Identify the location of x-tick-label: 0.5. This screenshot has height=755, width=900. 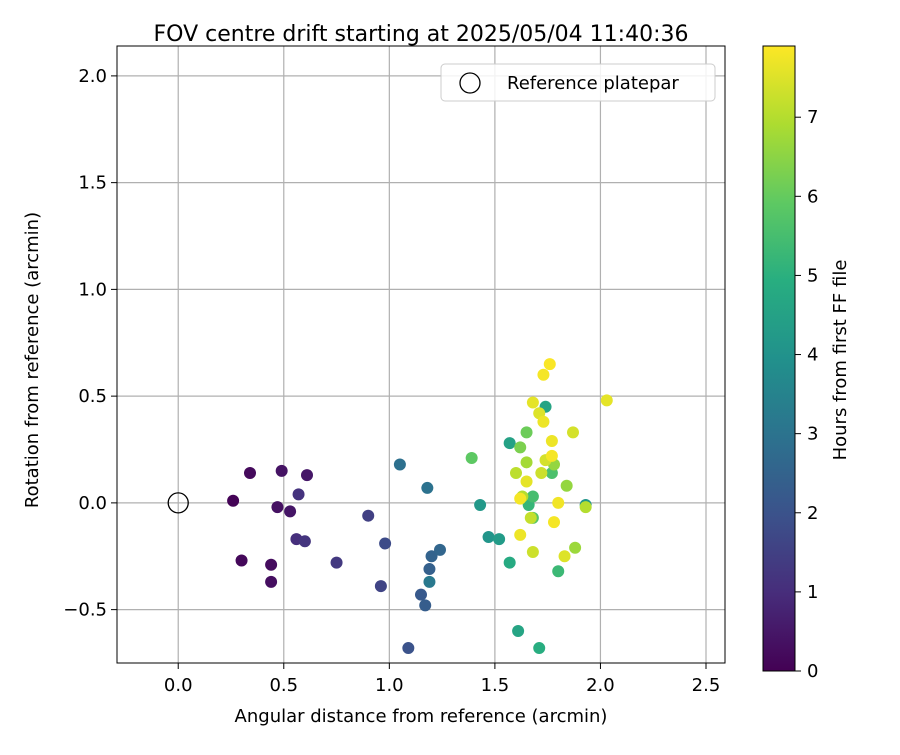
(283, 685).